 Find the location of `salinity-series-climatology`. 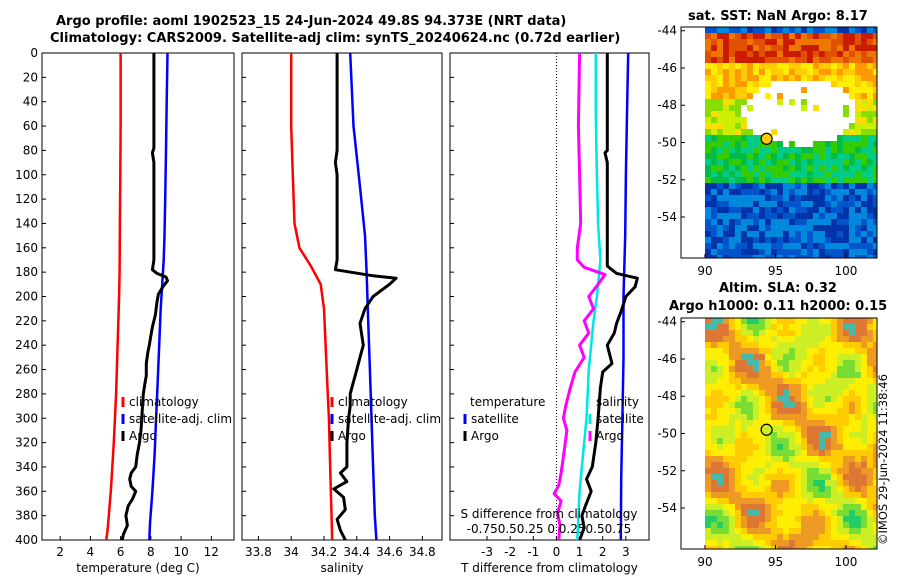

salinity-series-climatology is located at coordinates (311, 297).